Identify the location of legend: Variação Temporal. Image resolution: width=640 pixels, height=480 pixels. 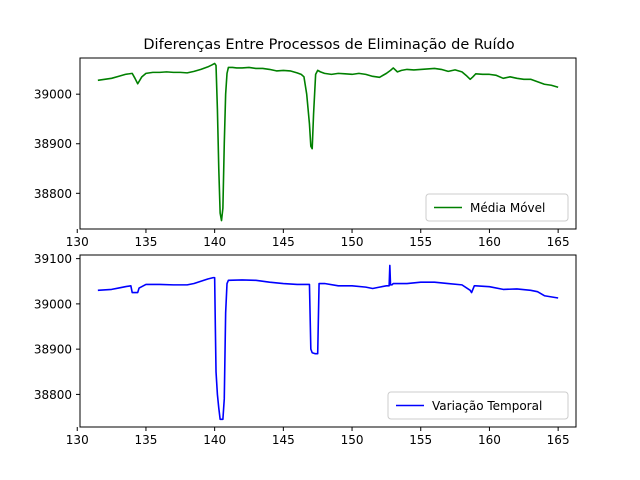
(478, 405).